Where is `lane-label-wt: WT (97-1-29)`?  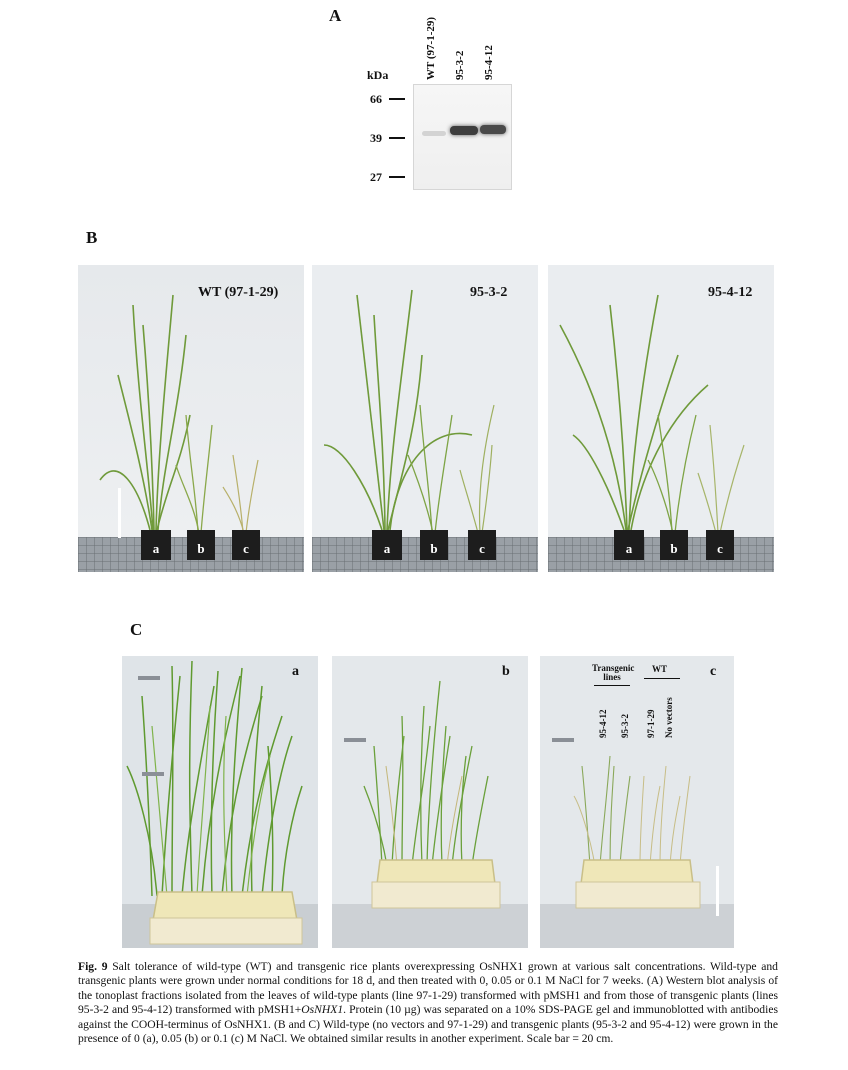
lane-label-wt: WT (97-1-29) is located at coordinates (431, 48).